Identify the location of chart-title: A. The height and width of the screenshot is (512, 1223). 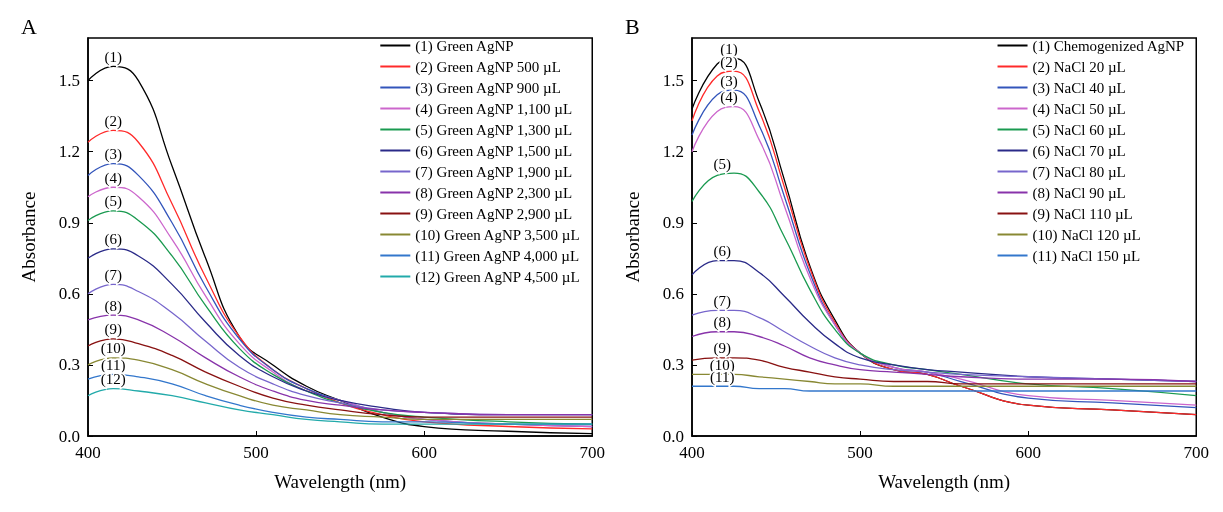
(29, 26).